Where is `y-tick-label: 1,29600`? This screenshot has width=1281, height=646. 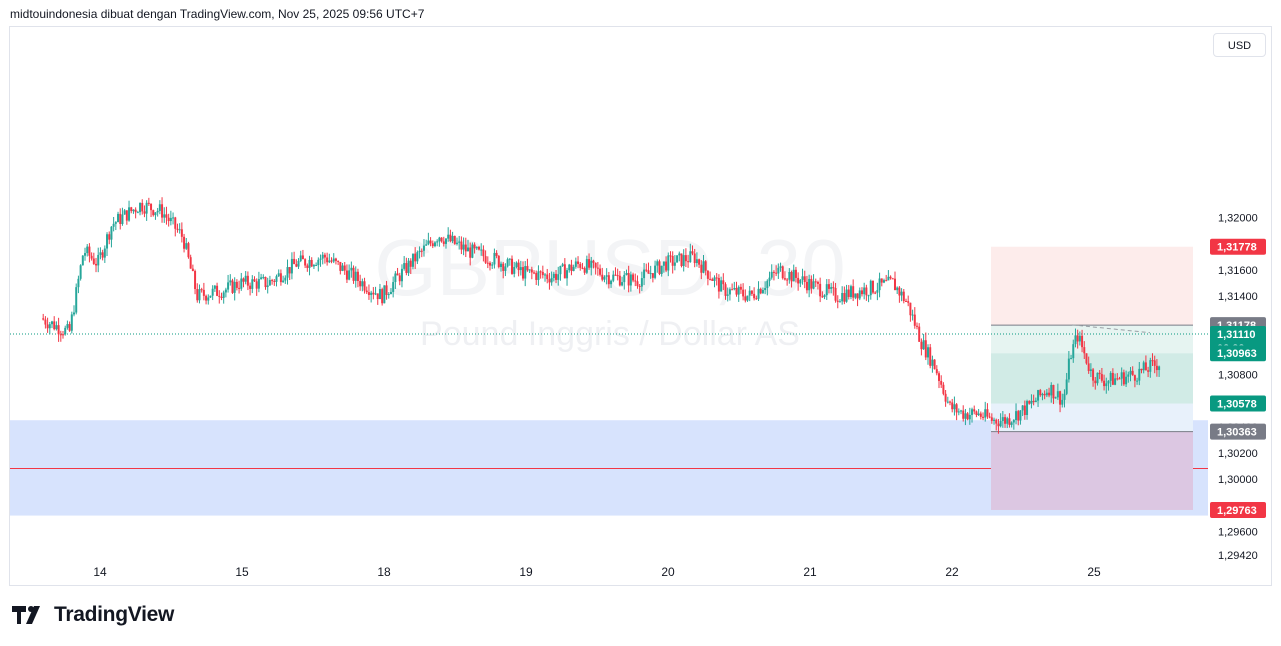 y-tick-label: 1,29600 is located at coordinates (1238, 532).